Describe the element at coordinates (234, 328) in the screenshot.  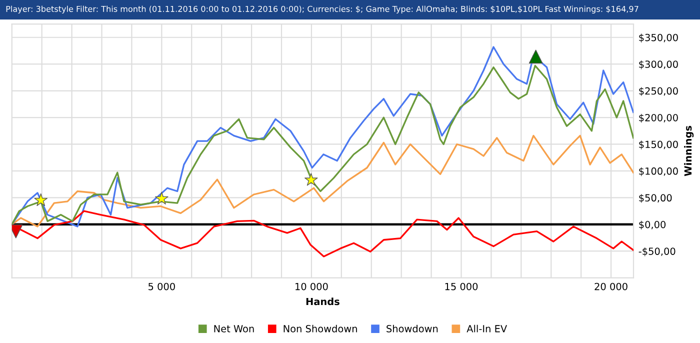
I see `legend-label: Net Won` at that location.